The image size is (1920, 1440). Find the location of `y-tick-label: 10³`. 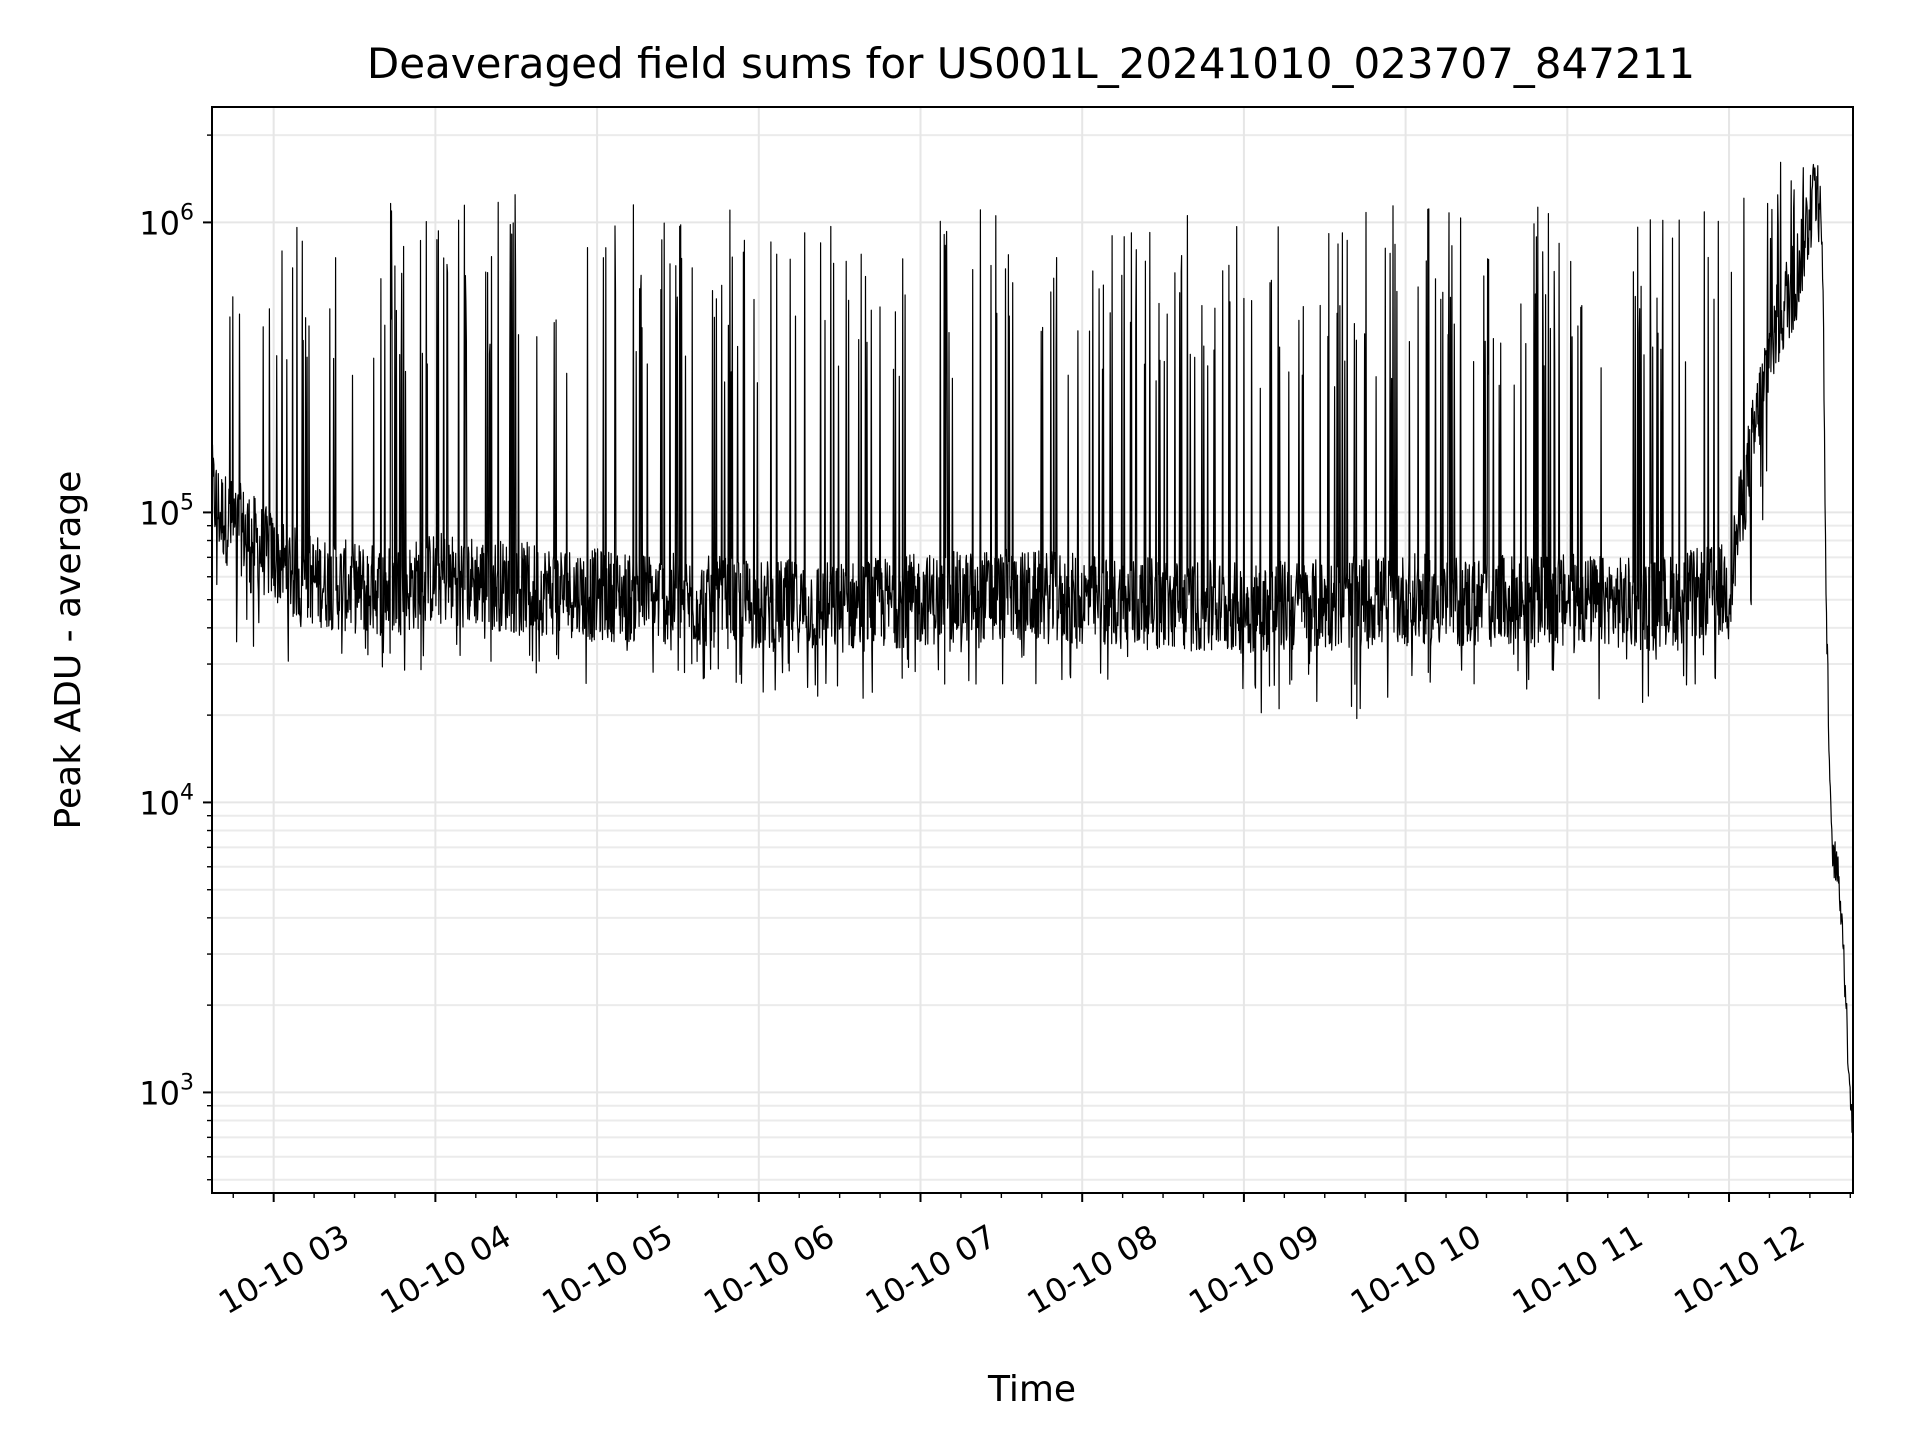

y-tick-label: 10³ is located at coordinates (166, 1091).